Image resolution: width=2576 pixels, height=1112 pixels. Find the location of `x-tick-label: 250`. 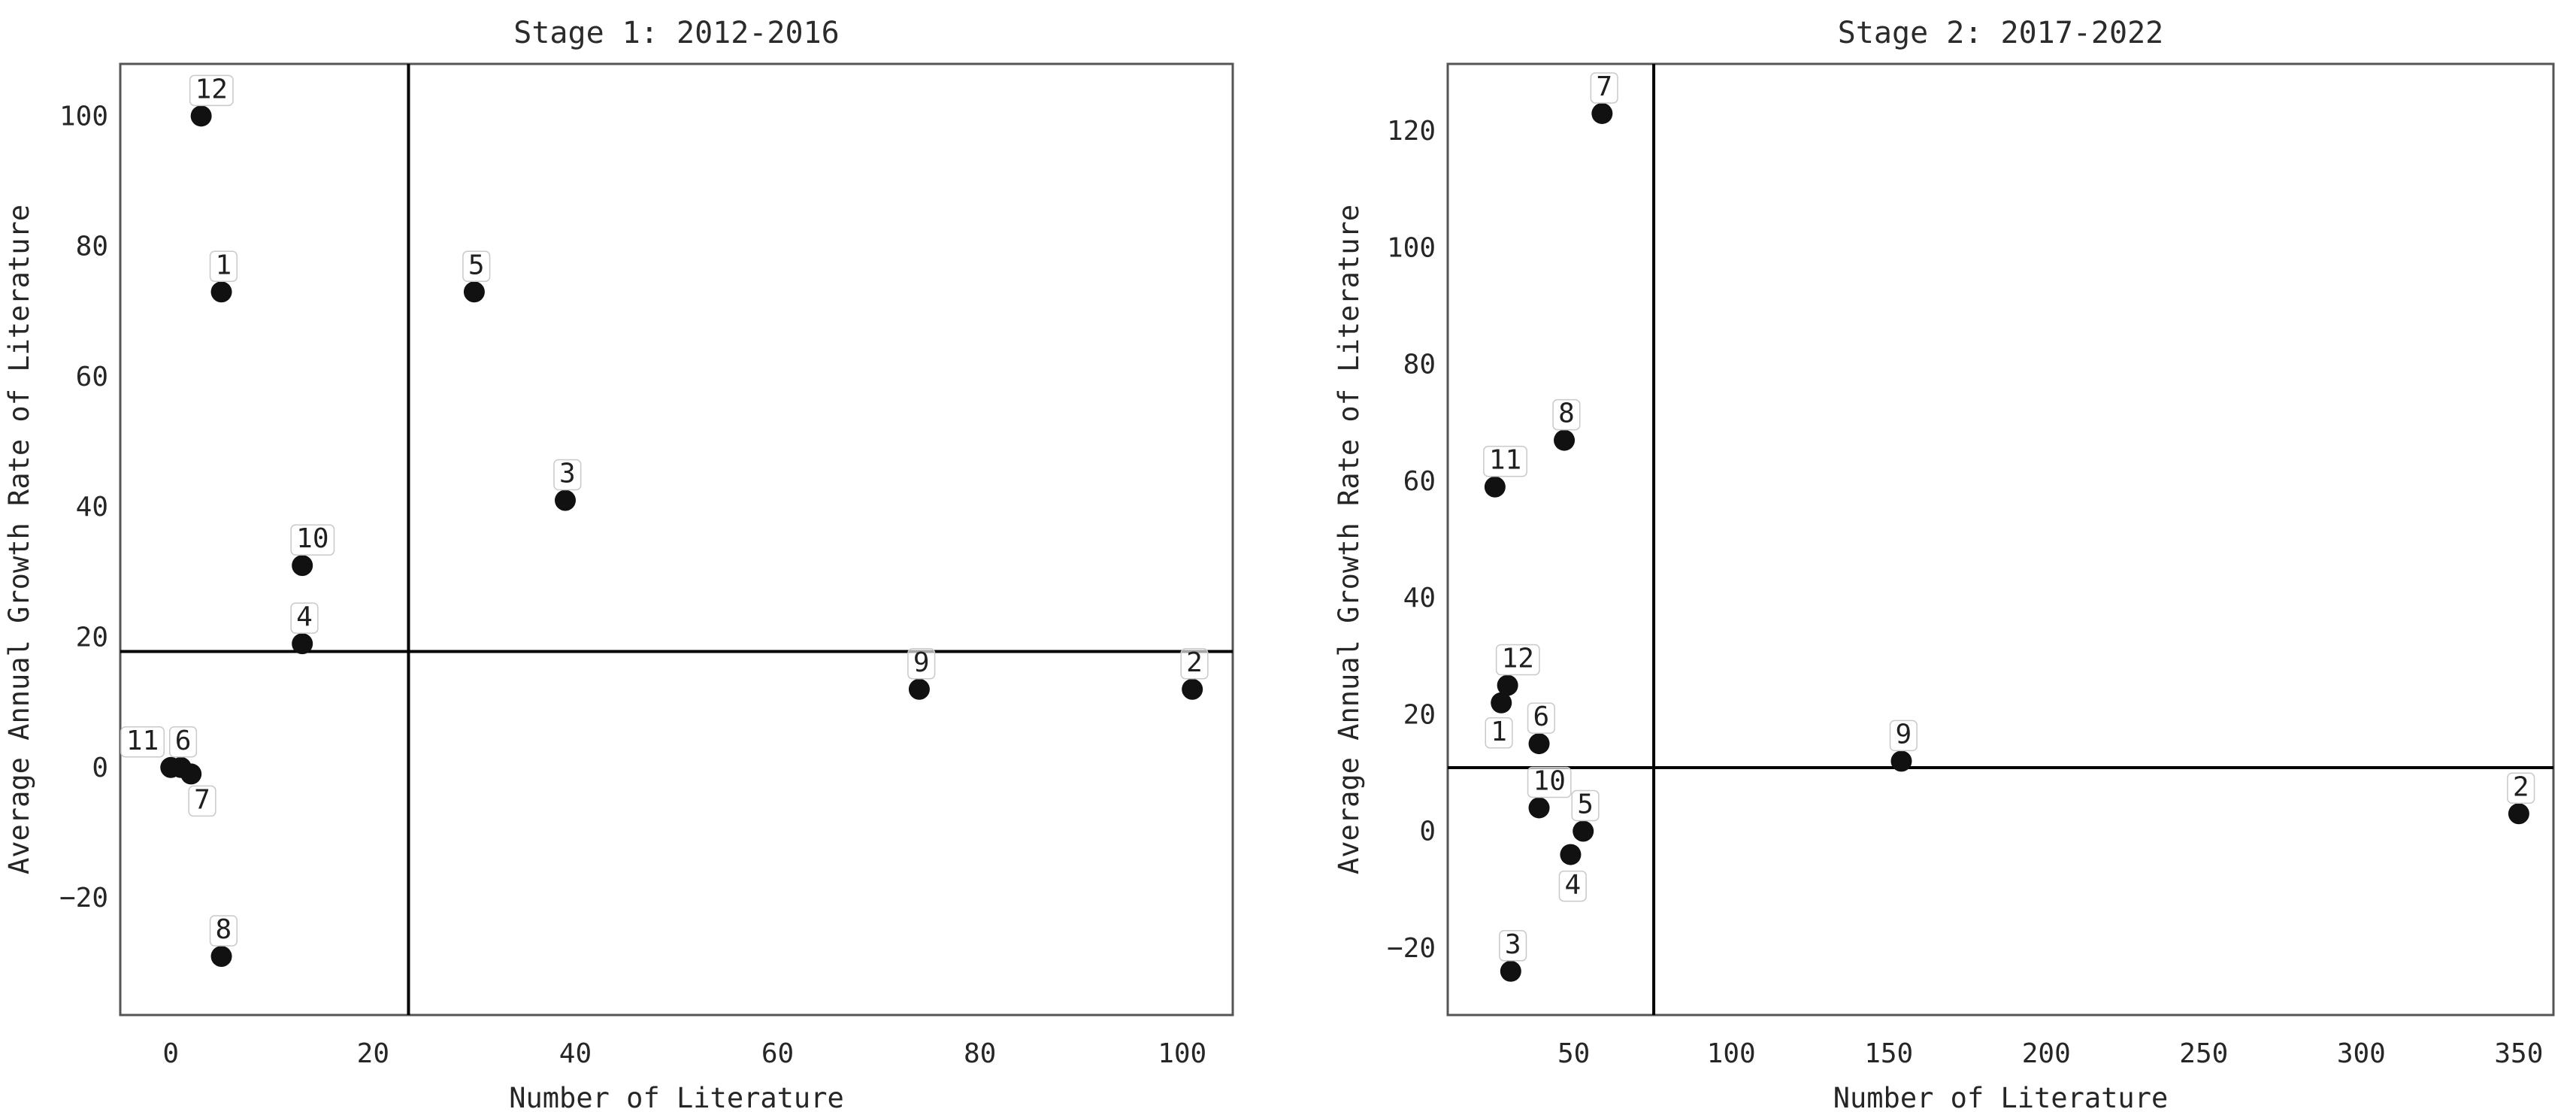

x-tick-label: 250 is located at coordinates (2203, 1053).